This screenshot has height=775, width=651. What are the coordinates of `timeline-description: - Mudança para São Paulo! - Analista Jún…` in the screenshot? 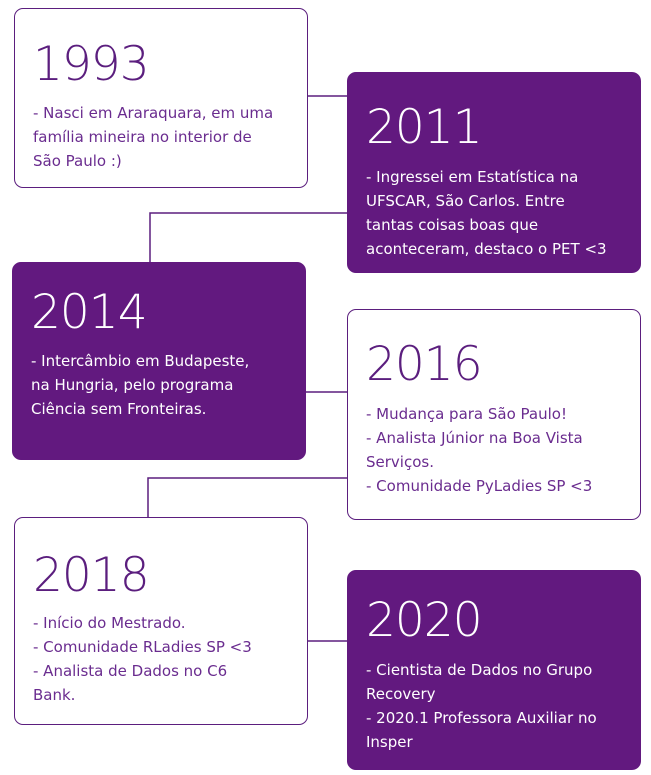 It's located at (494, 450).